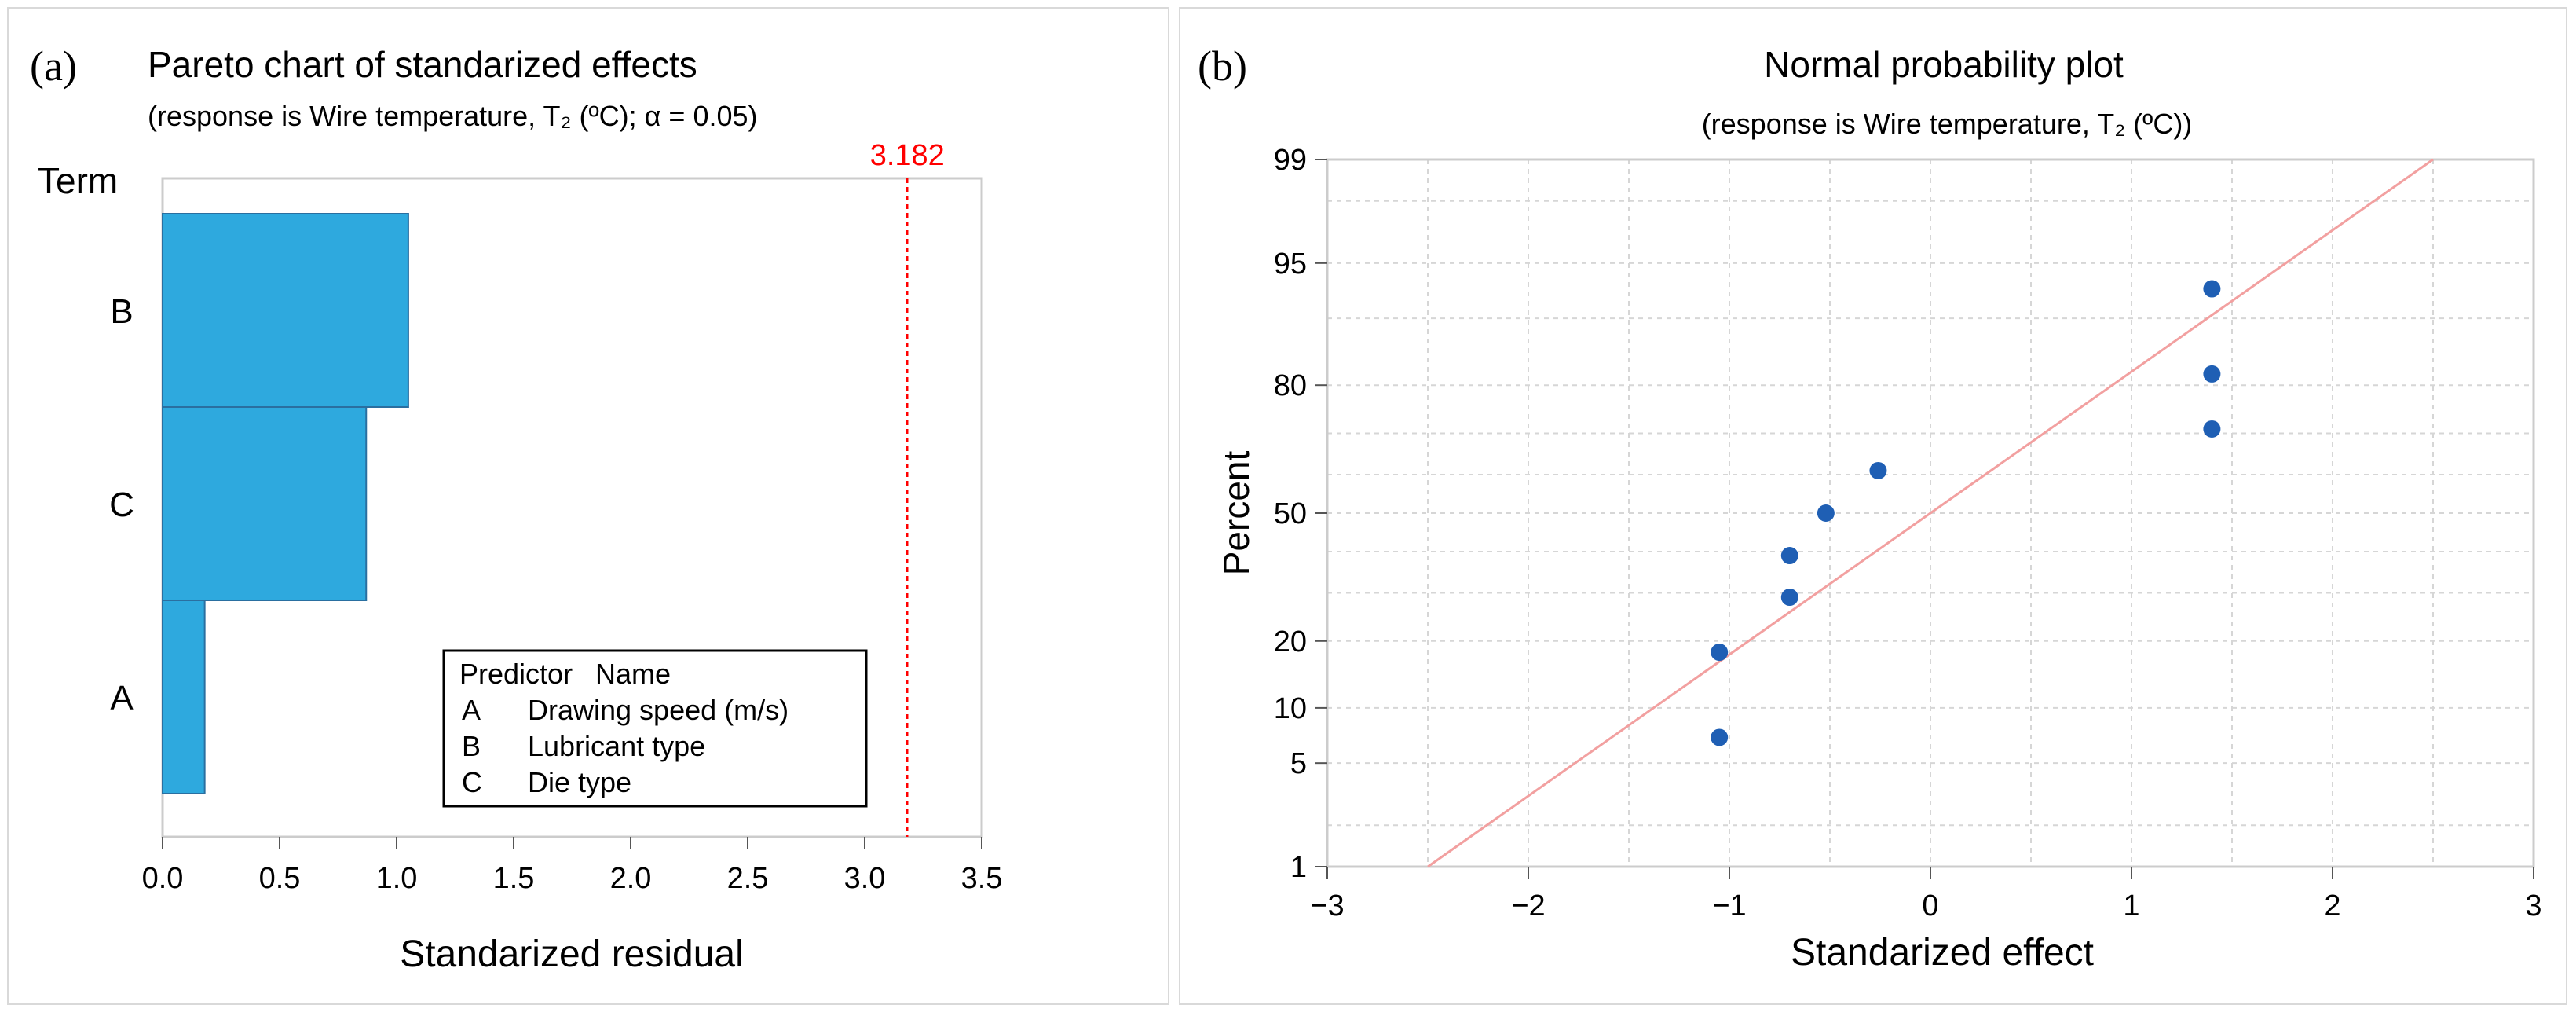 The image size is (2576, 1012). I want to click on legend-row-c-key: C, so click(472, 782).